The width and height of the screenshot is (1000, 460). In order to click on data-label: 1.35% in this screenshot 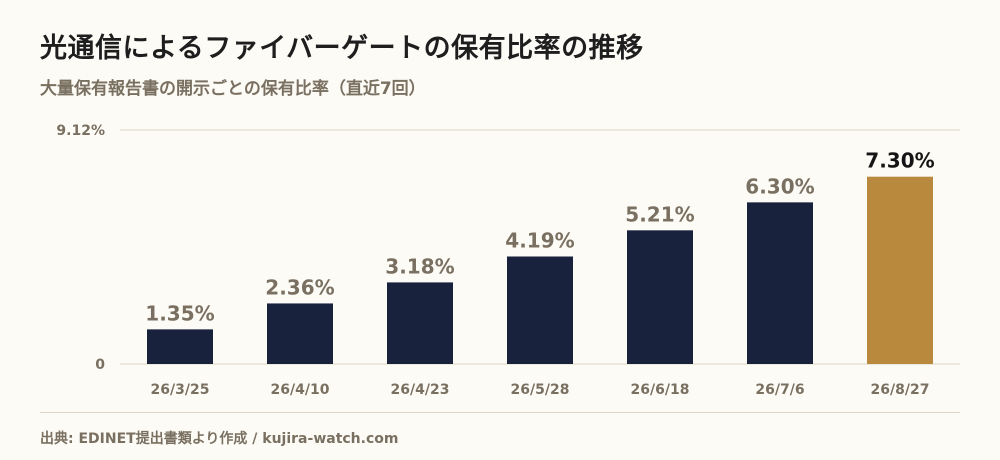, I will do `click(179, 313)`.